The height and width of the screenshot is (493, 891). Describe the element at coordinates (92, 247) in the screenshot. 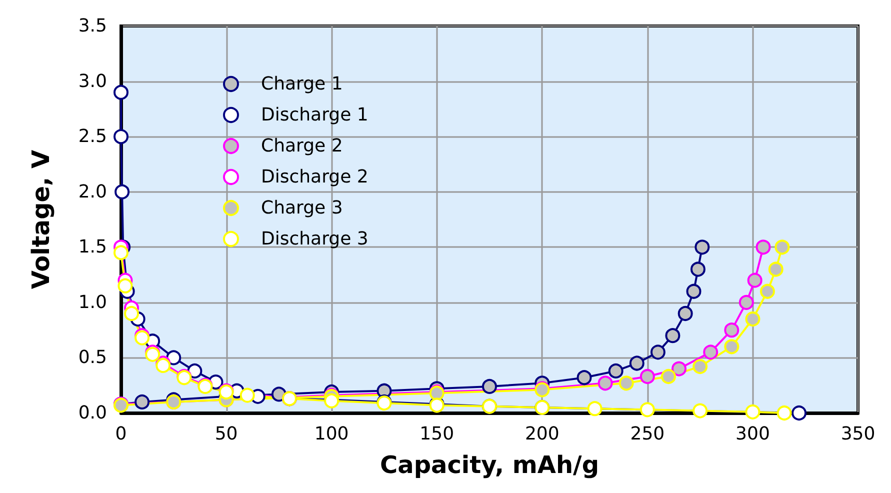

I see `y-tick-label: 1.5` at that location.